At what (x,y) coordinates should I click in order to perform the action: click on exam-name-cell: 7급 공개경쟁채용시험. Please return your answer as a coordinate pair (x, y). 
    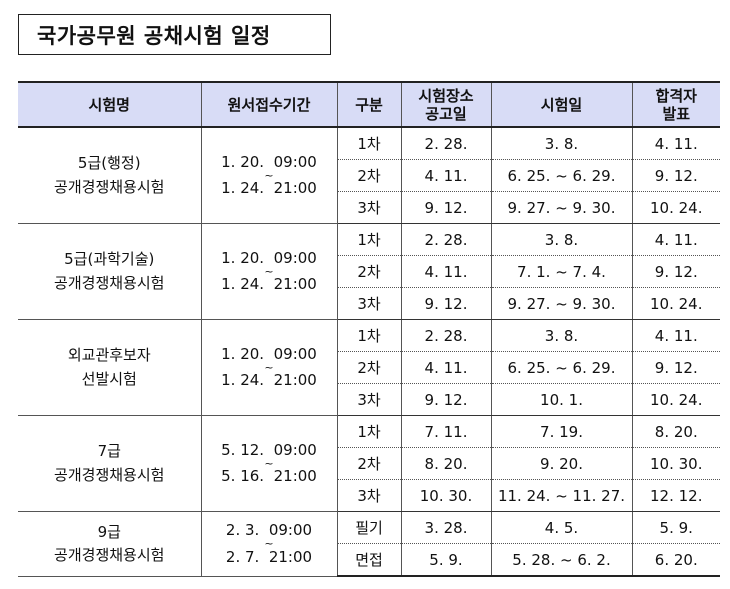
    Looking at the image, I should click on (110, 463).